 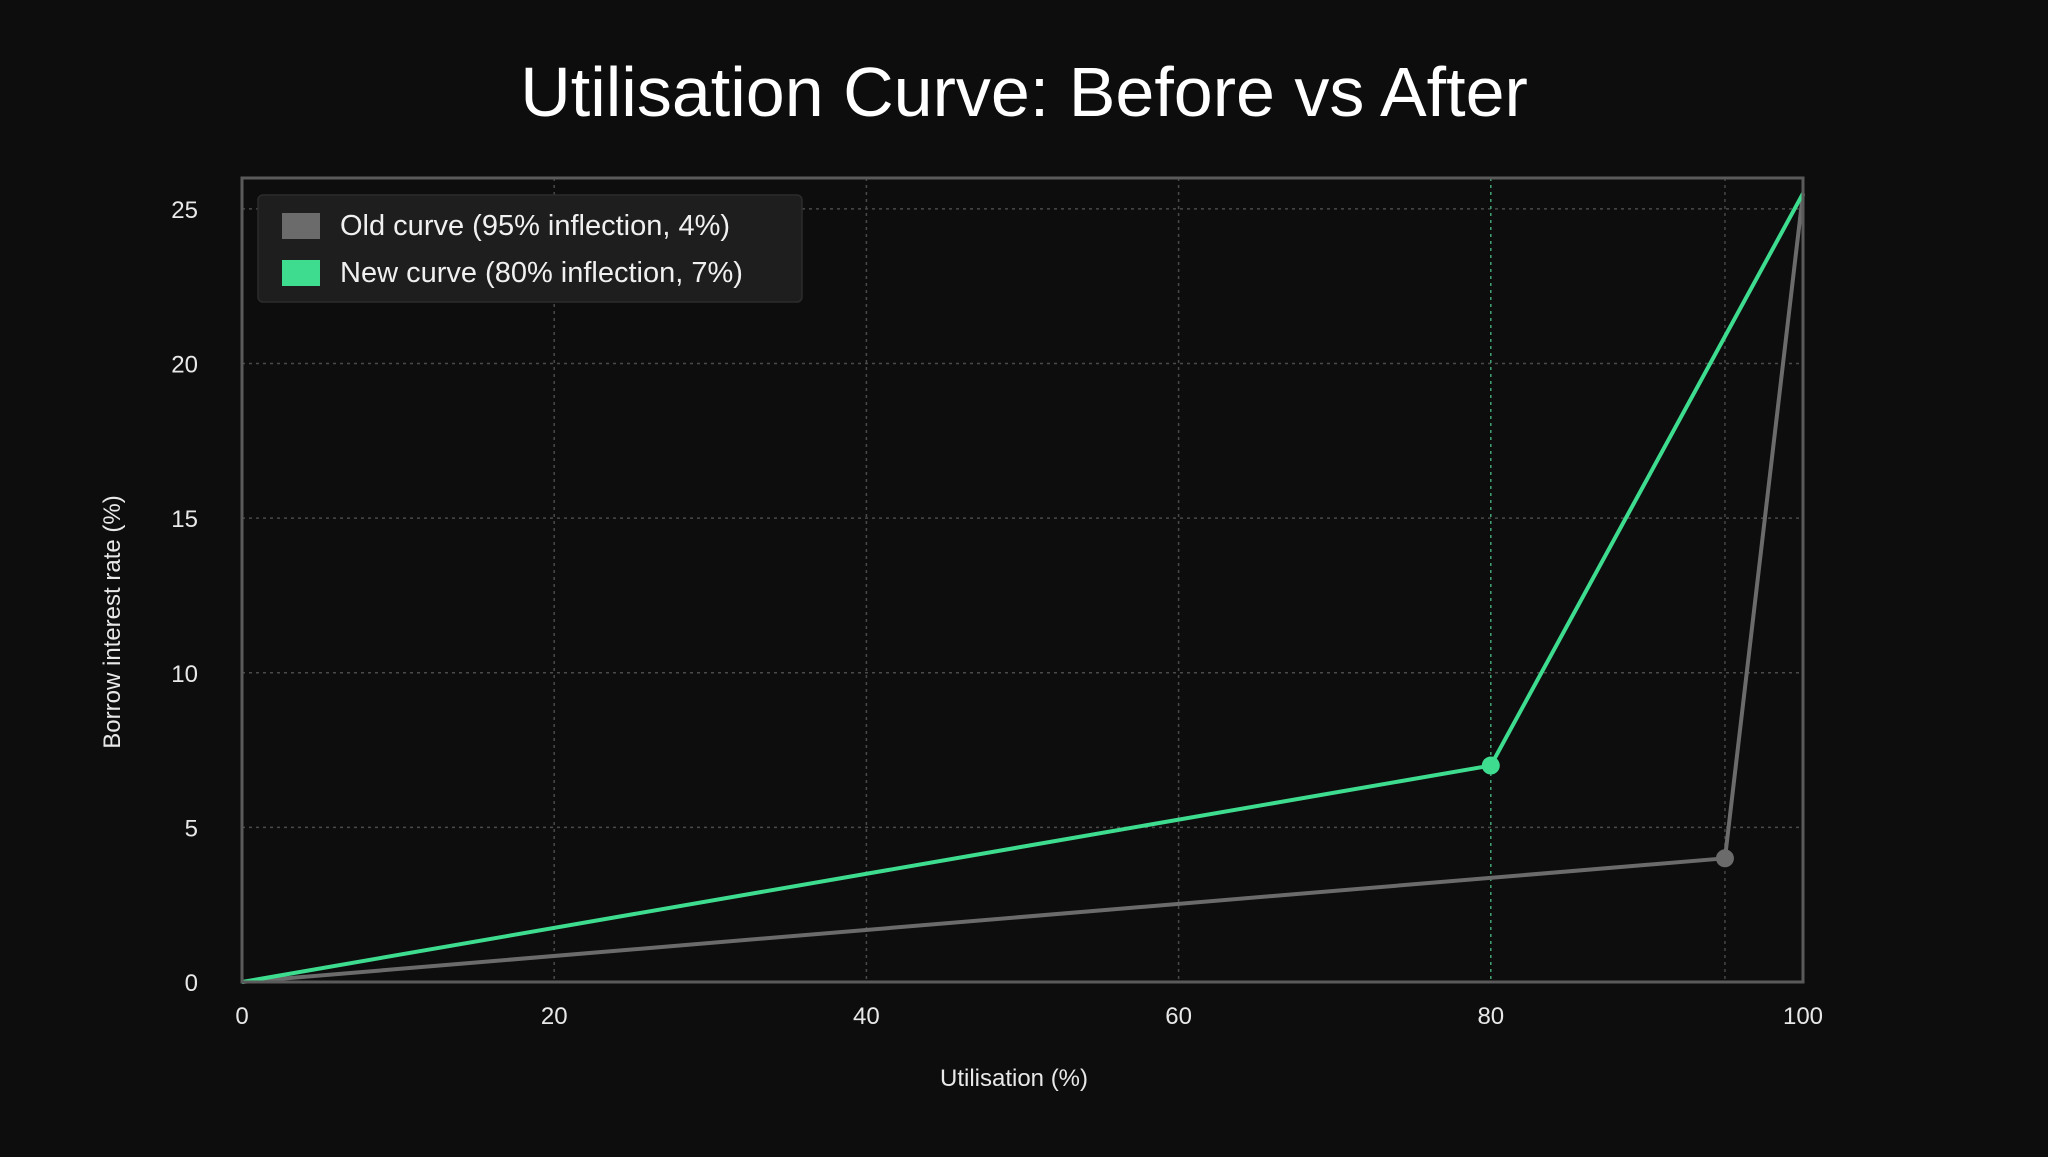 What do you see at coordinates (541, 273) in the screenshot?
I see `legend-label: New curve (80% inflection, 7%)` at bounding box center [541, 273].